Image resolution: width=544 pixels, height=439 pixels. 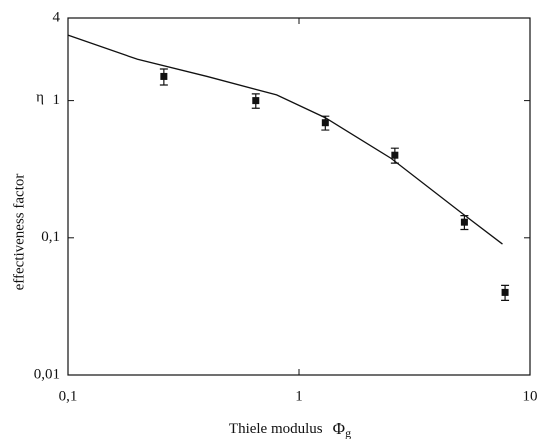 I want to click on y-tick-label: 0,1, so click(x=50, y=237).